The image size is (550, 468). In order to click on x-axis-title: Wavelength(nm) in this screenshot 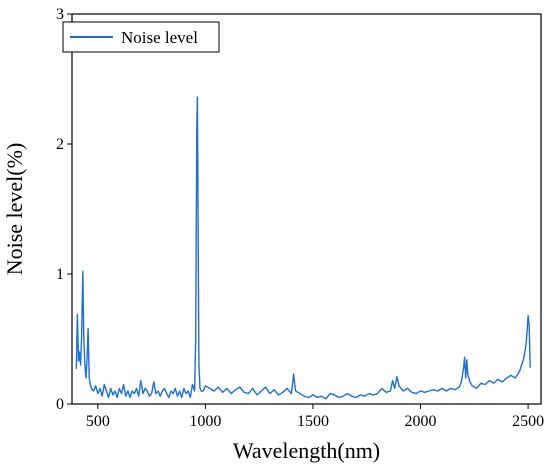, I will do `click(306, 450)`.